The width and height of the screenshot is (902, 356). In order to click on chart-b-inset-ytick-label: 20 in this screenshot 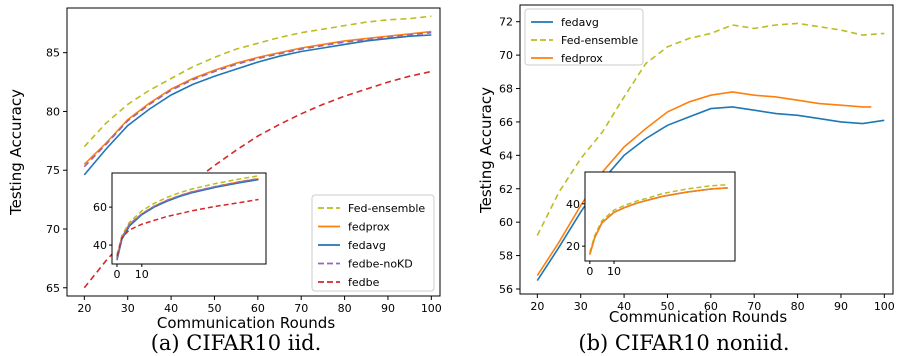, I will do `click(573, 246)`.